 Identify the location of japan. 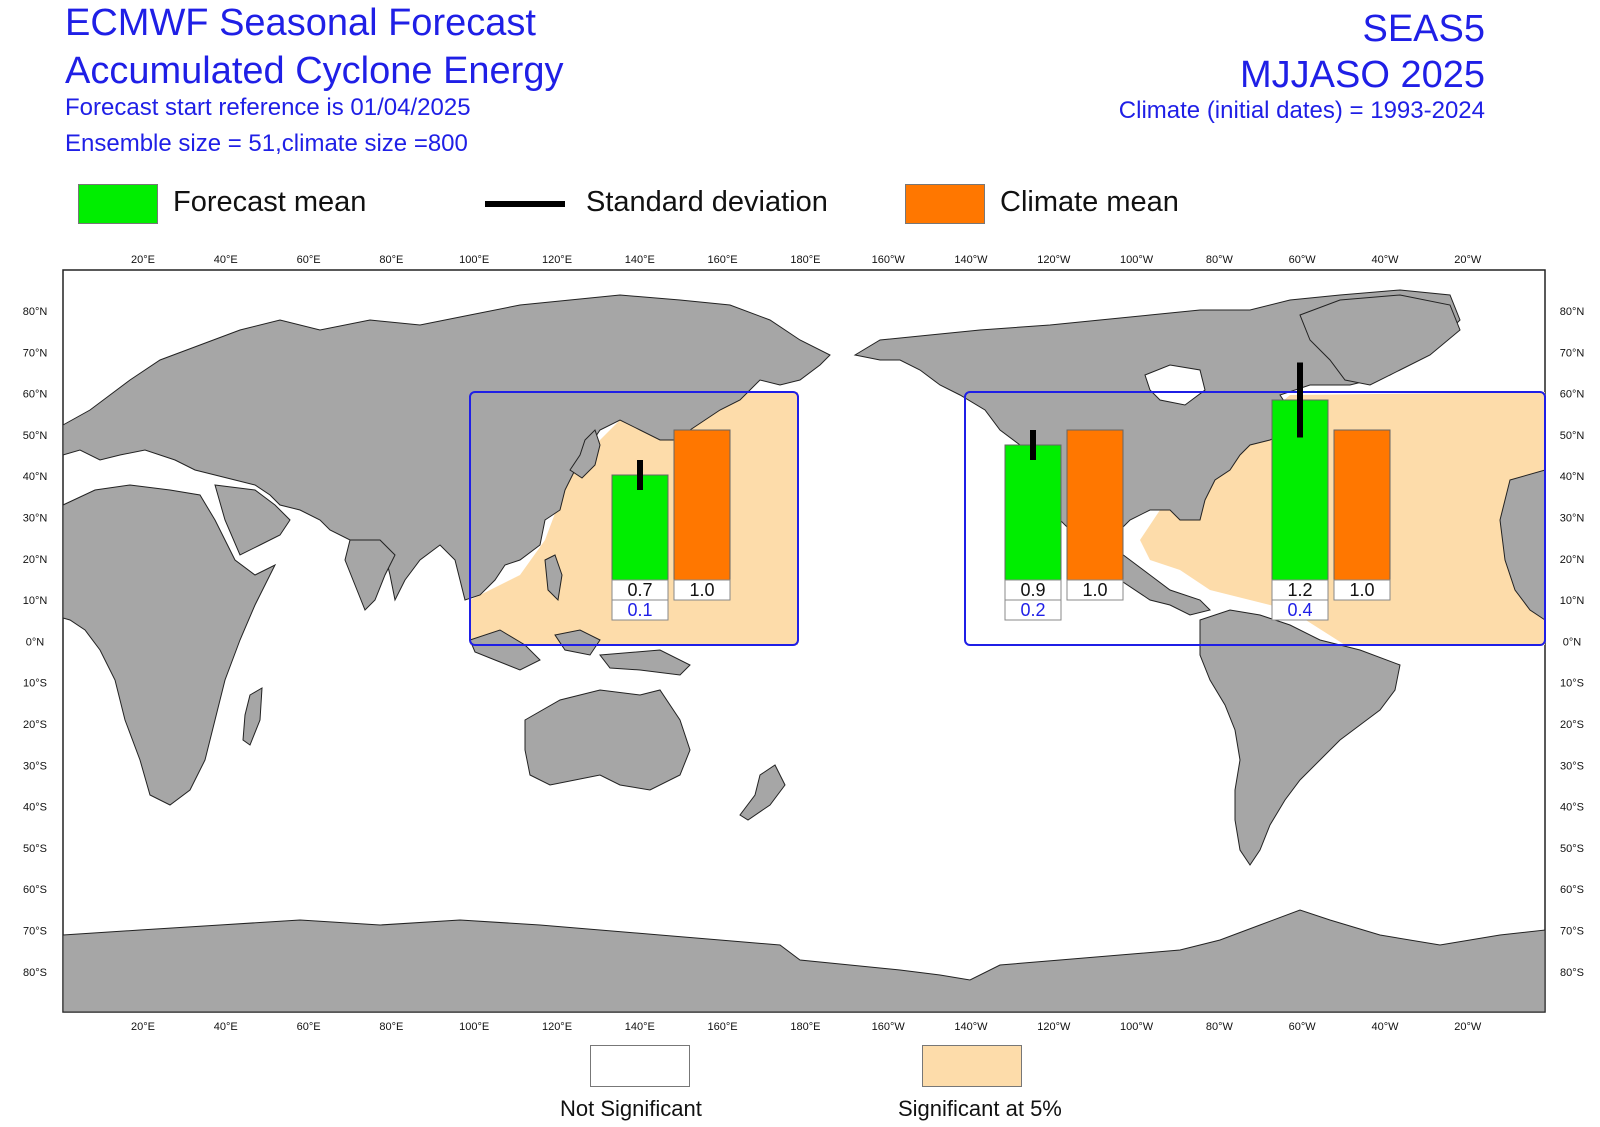
(585, 454).